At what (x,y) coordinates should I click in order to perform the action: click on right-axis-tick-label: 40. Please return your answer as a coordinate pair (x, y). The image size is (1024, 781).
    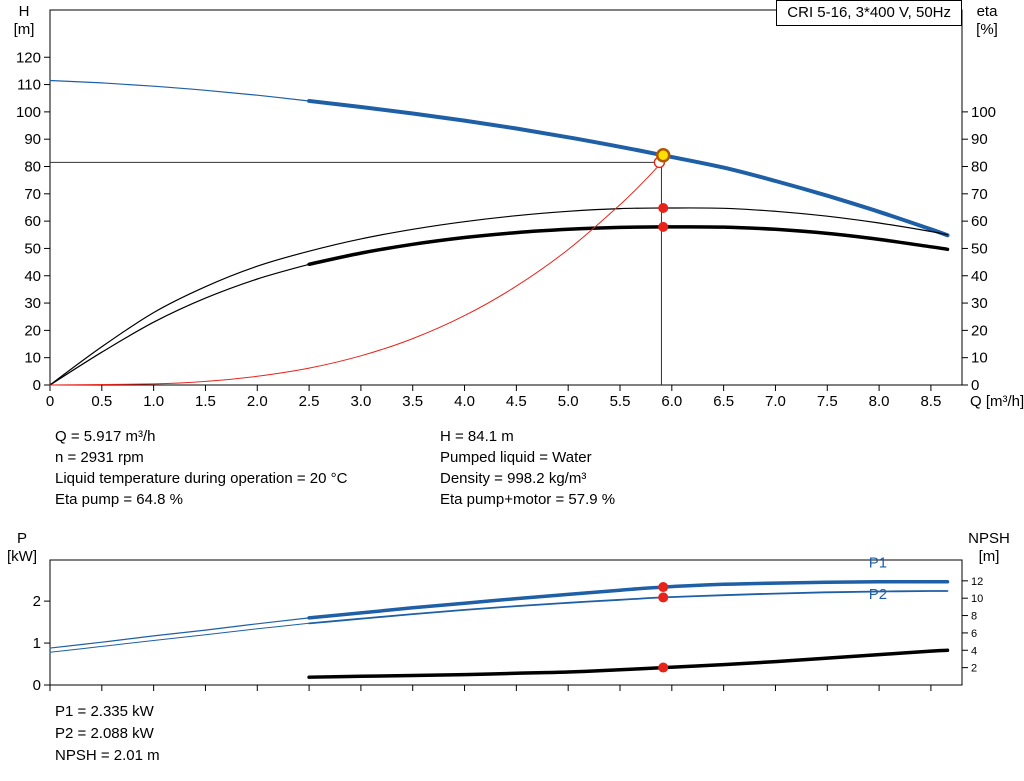
    Looking at the image, I should click on (979, 276).